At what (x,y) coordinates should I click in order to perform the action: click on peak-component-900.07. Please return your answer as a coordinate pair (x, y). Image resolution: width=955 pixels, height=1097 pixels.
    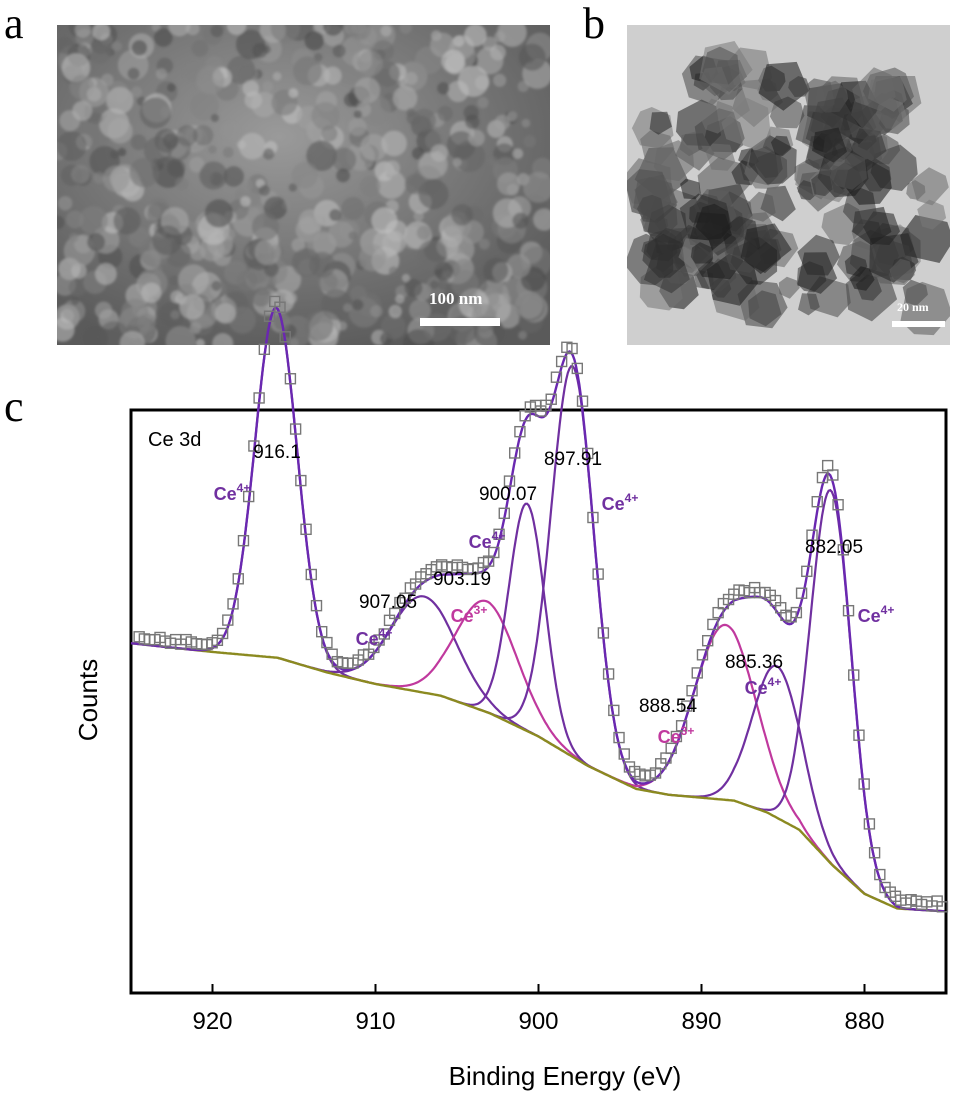
    Looking at the image, I should click on (527, 639).